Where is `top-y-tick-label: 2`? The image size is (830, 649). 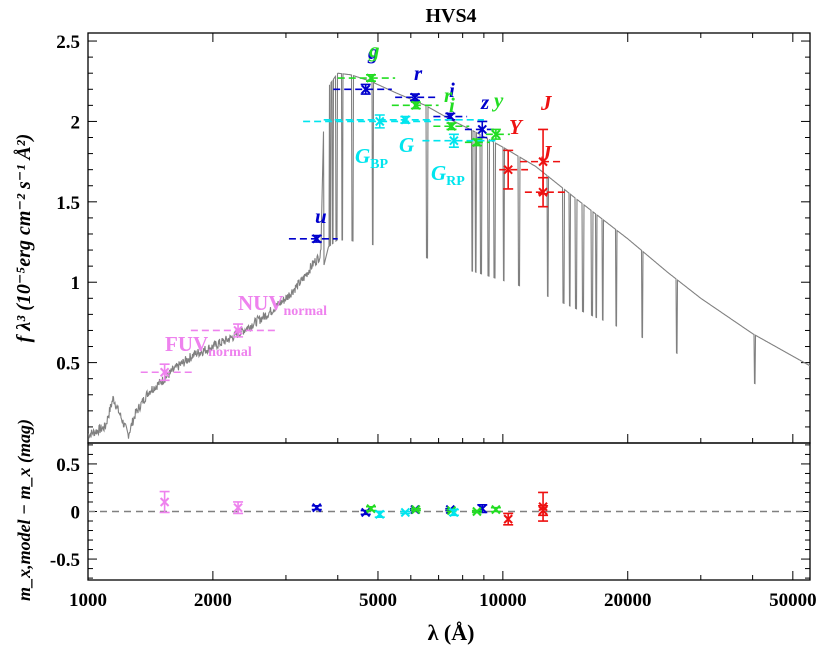 top-y-tick-label: 2 is located at coordinates (76, 122).